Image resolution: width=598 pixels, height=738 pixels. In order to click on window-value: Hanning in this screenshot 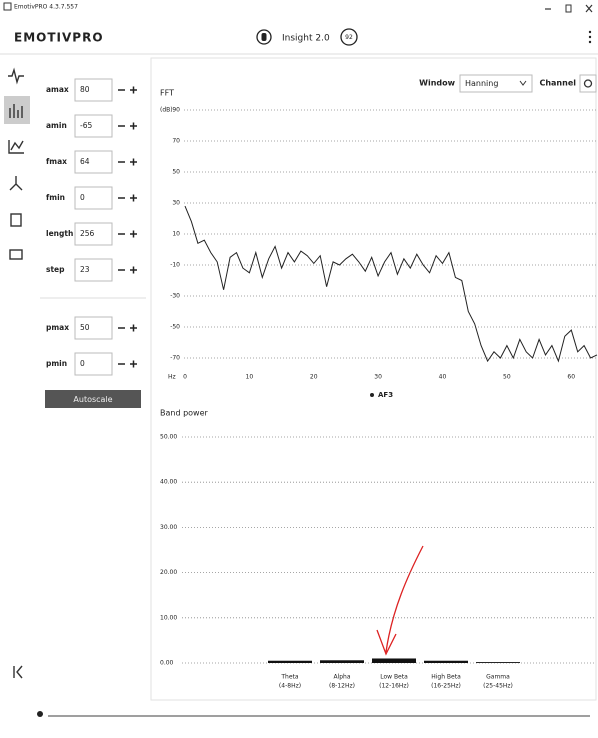, I will do `click(481, 83)`.